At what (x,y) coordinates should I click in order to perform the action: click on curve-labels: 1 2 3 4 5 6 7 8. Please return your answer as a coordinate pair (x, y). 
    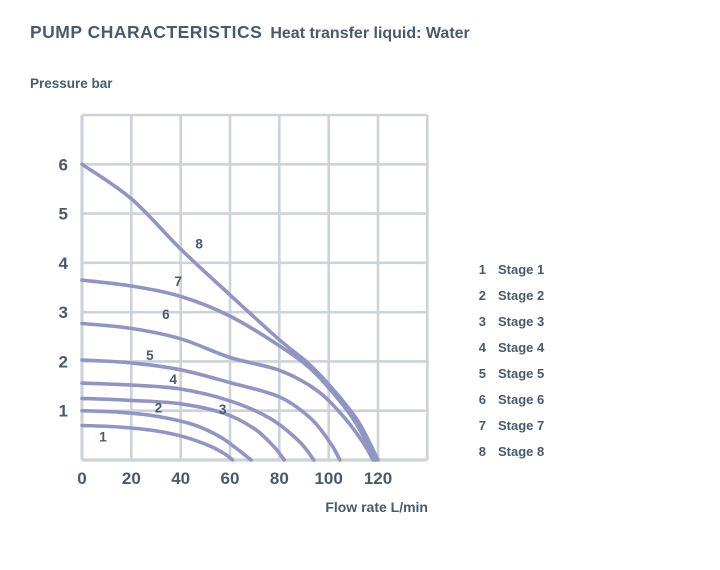
    Looking at the image, I should click on (163, 341).